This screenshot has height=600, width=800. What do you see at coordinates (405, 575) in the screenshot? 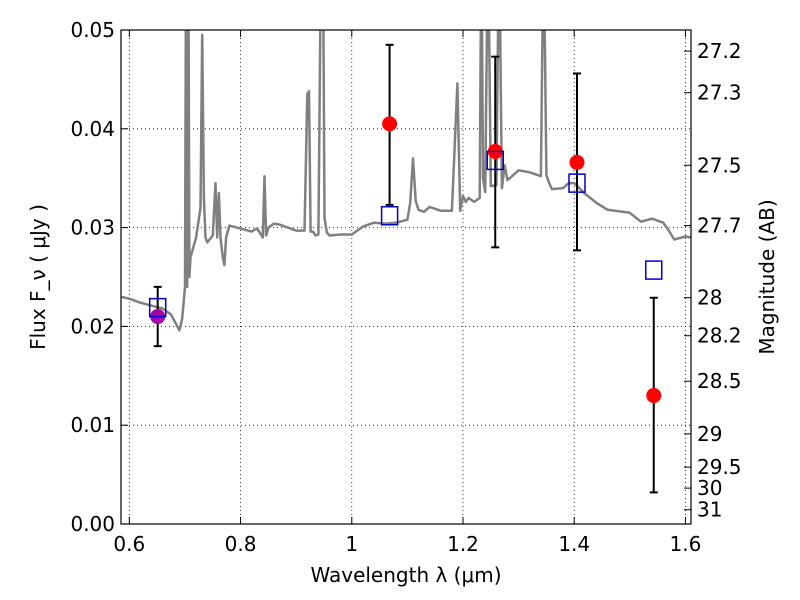
I see `x-axis-title: Wavelength λ (μm)` at bounding box center [405, 575].